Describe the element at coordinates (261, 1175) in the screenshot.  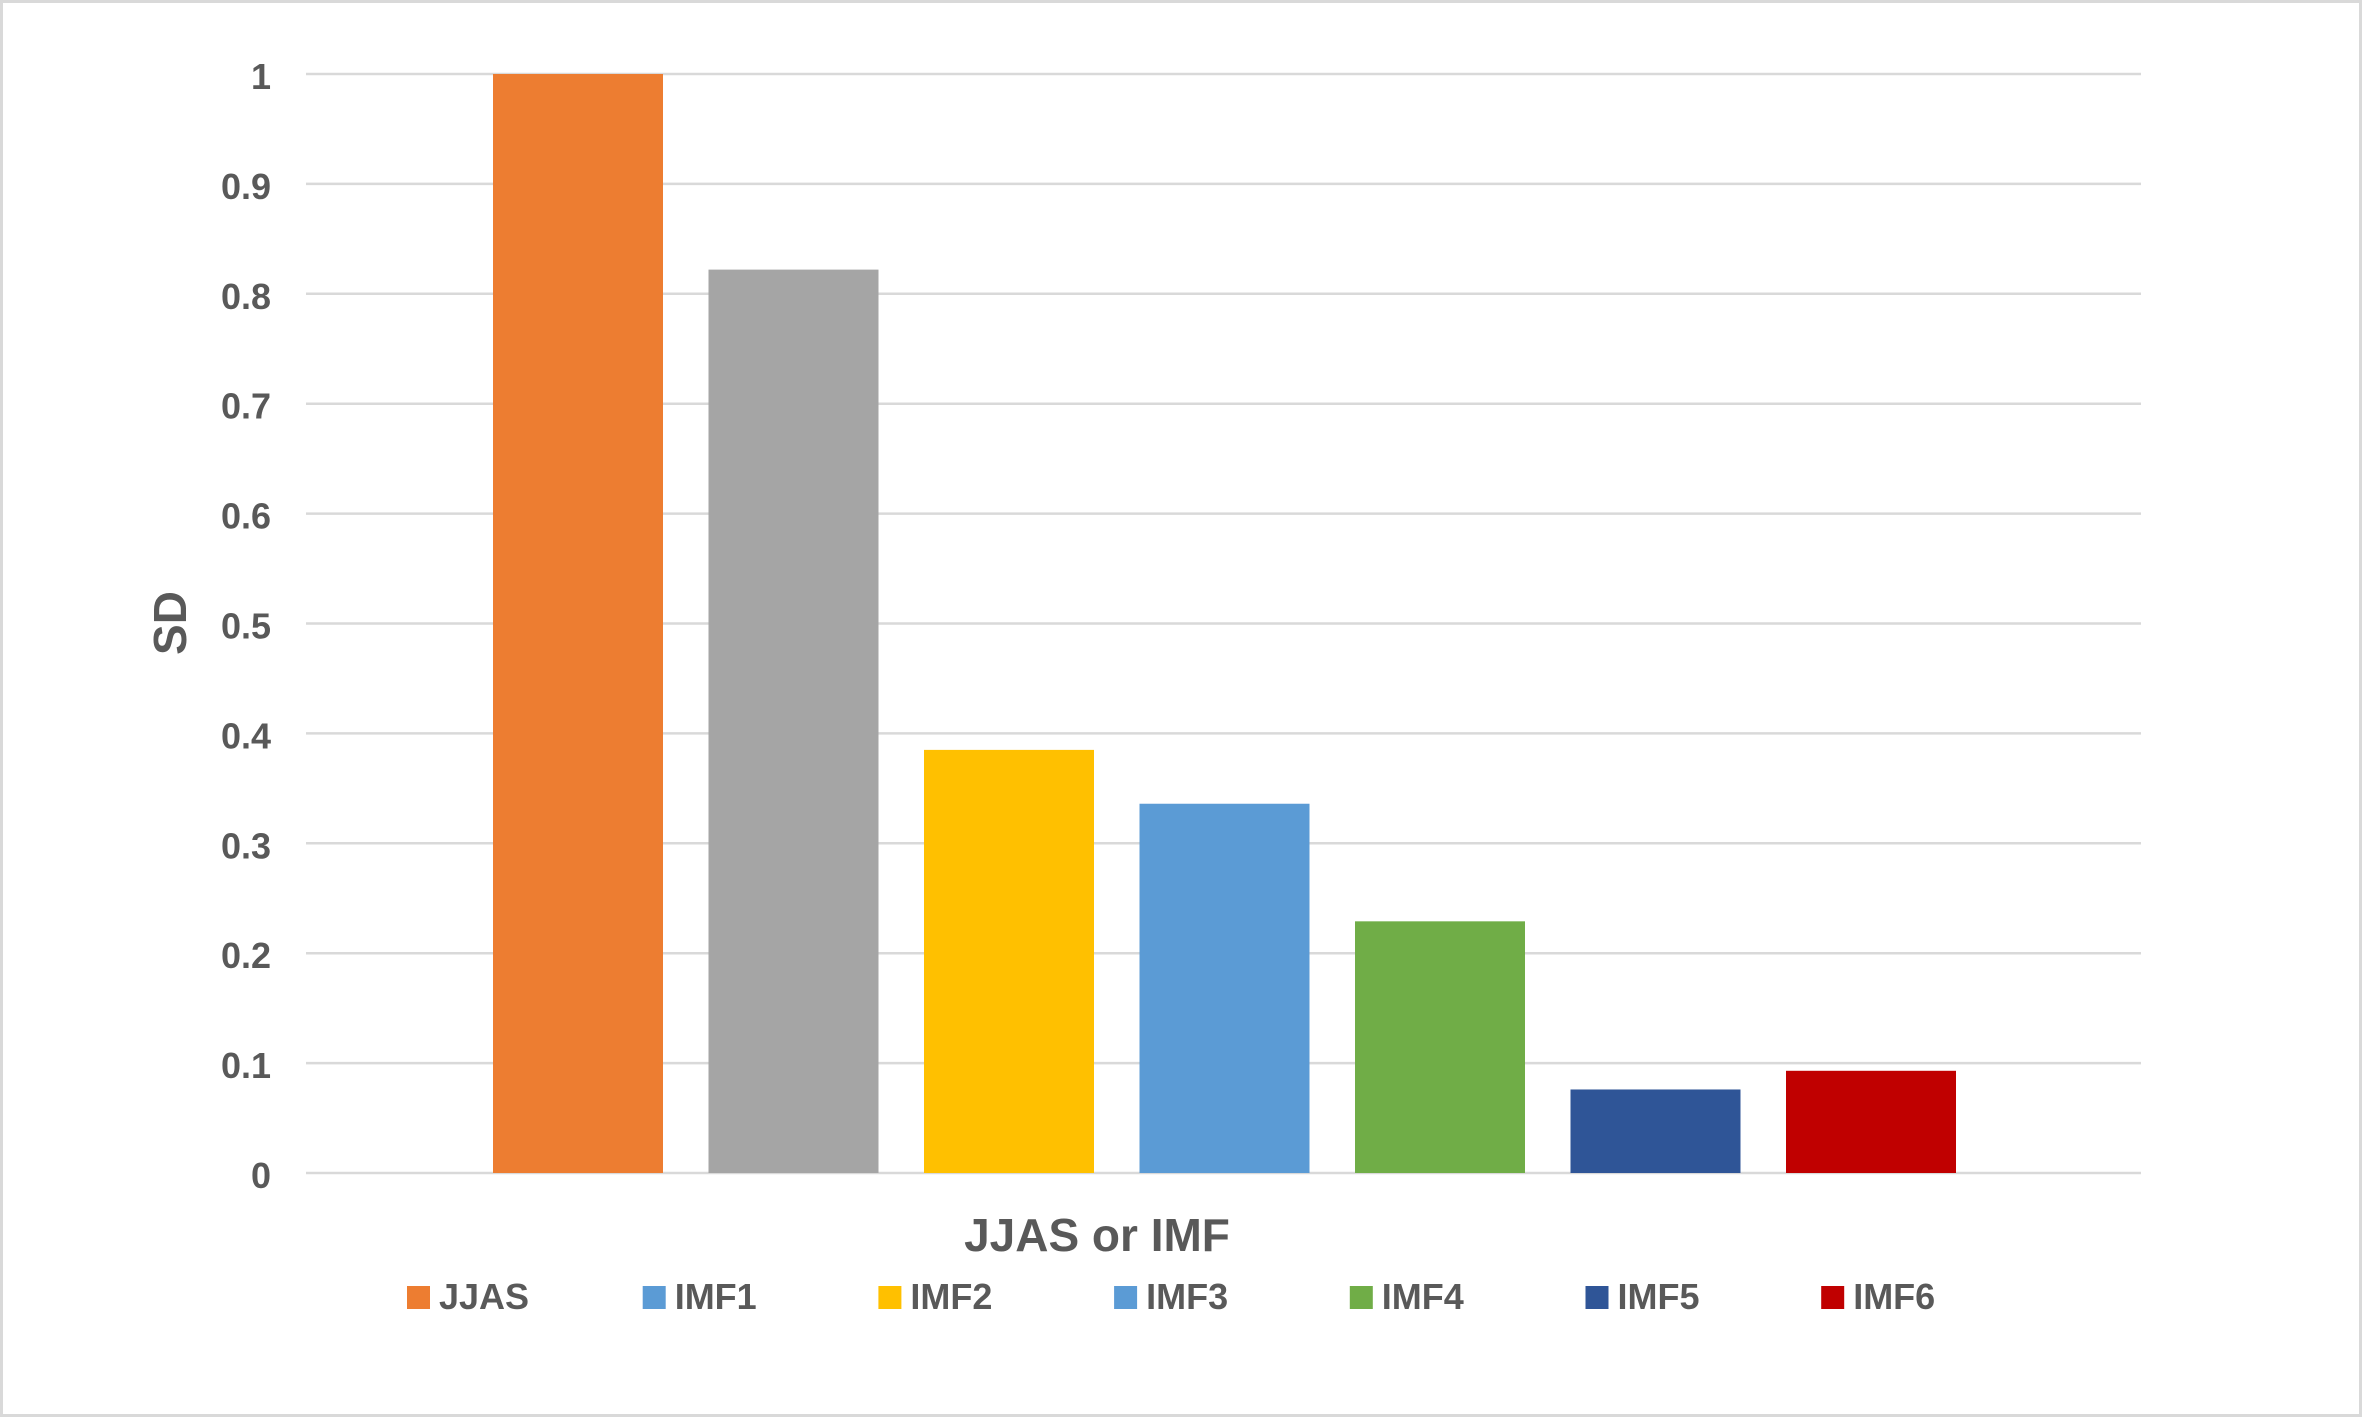
I see `y-tick-label: 0` at that location.